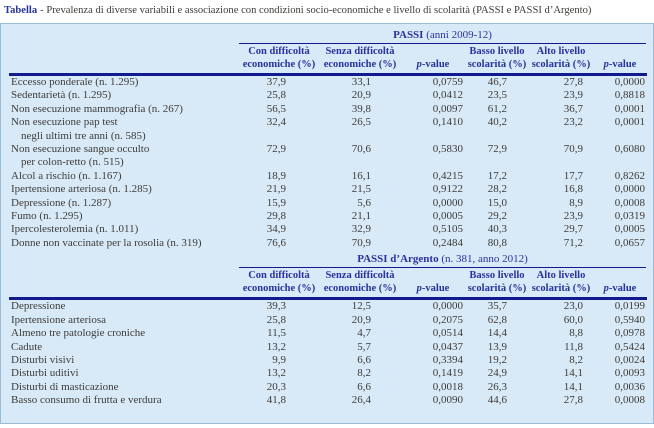 Image resolution: width=654 pixels, height=428 pixels. I want to click on value-cell: 28,2, so click(497, 189).